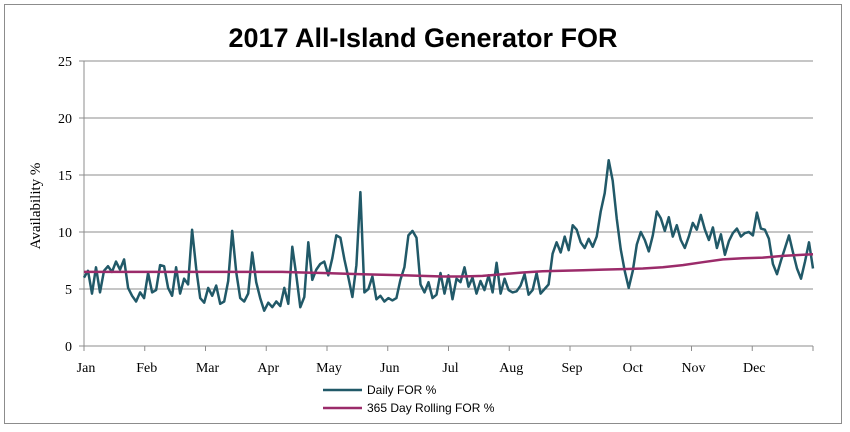  Describe the element at coordinates (65, 62) in the screenshot. I see `y-tick-label: 25` at that location.